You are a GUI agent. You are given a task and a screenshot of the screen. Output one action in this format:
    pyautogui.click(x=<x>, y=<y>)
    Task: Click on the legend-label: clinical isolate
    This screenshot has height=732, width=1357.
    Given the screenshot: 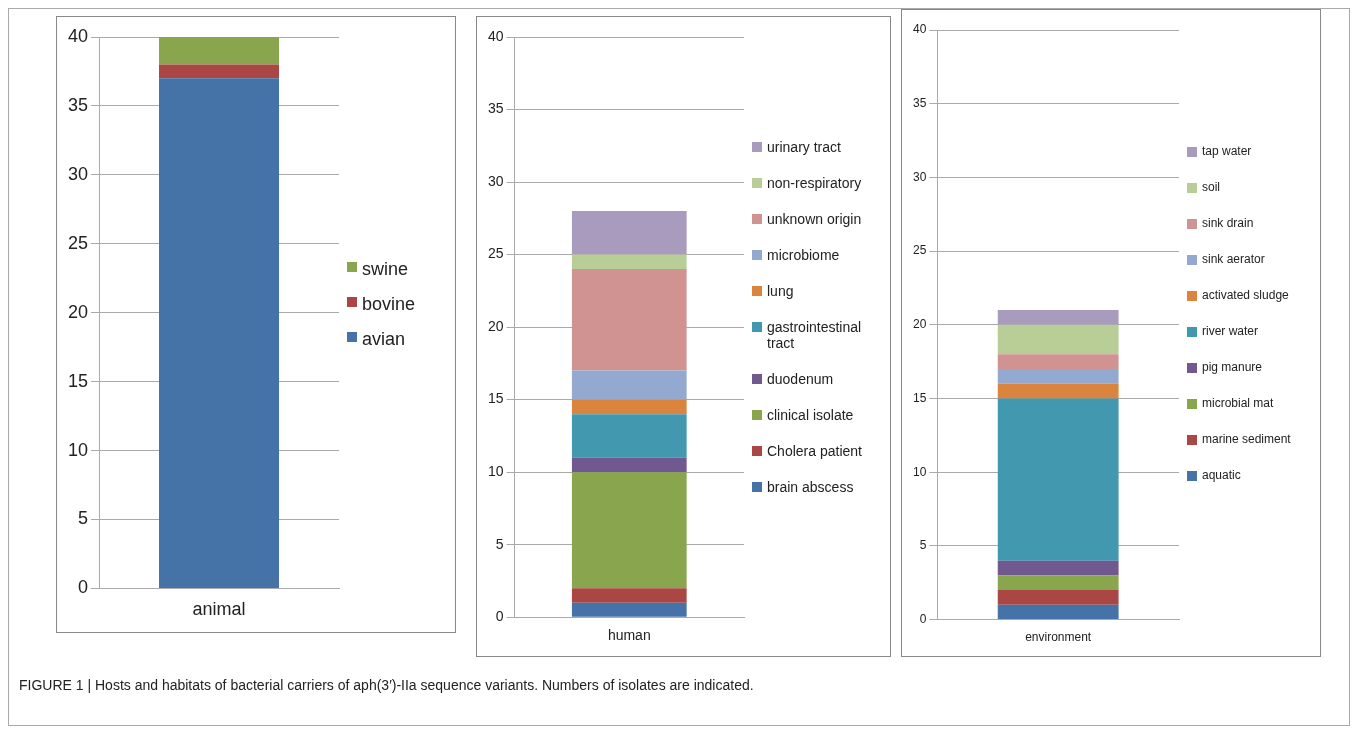 What is the action you would take?
    pyautogui.click(x=810, y=414)
    